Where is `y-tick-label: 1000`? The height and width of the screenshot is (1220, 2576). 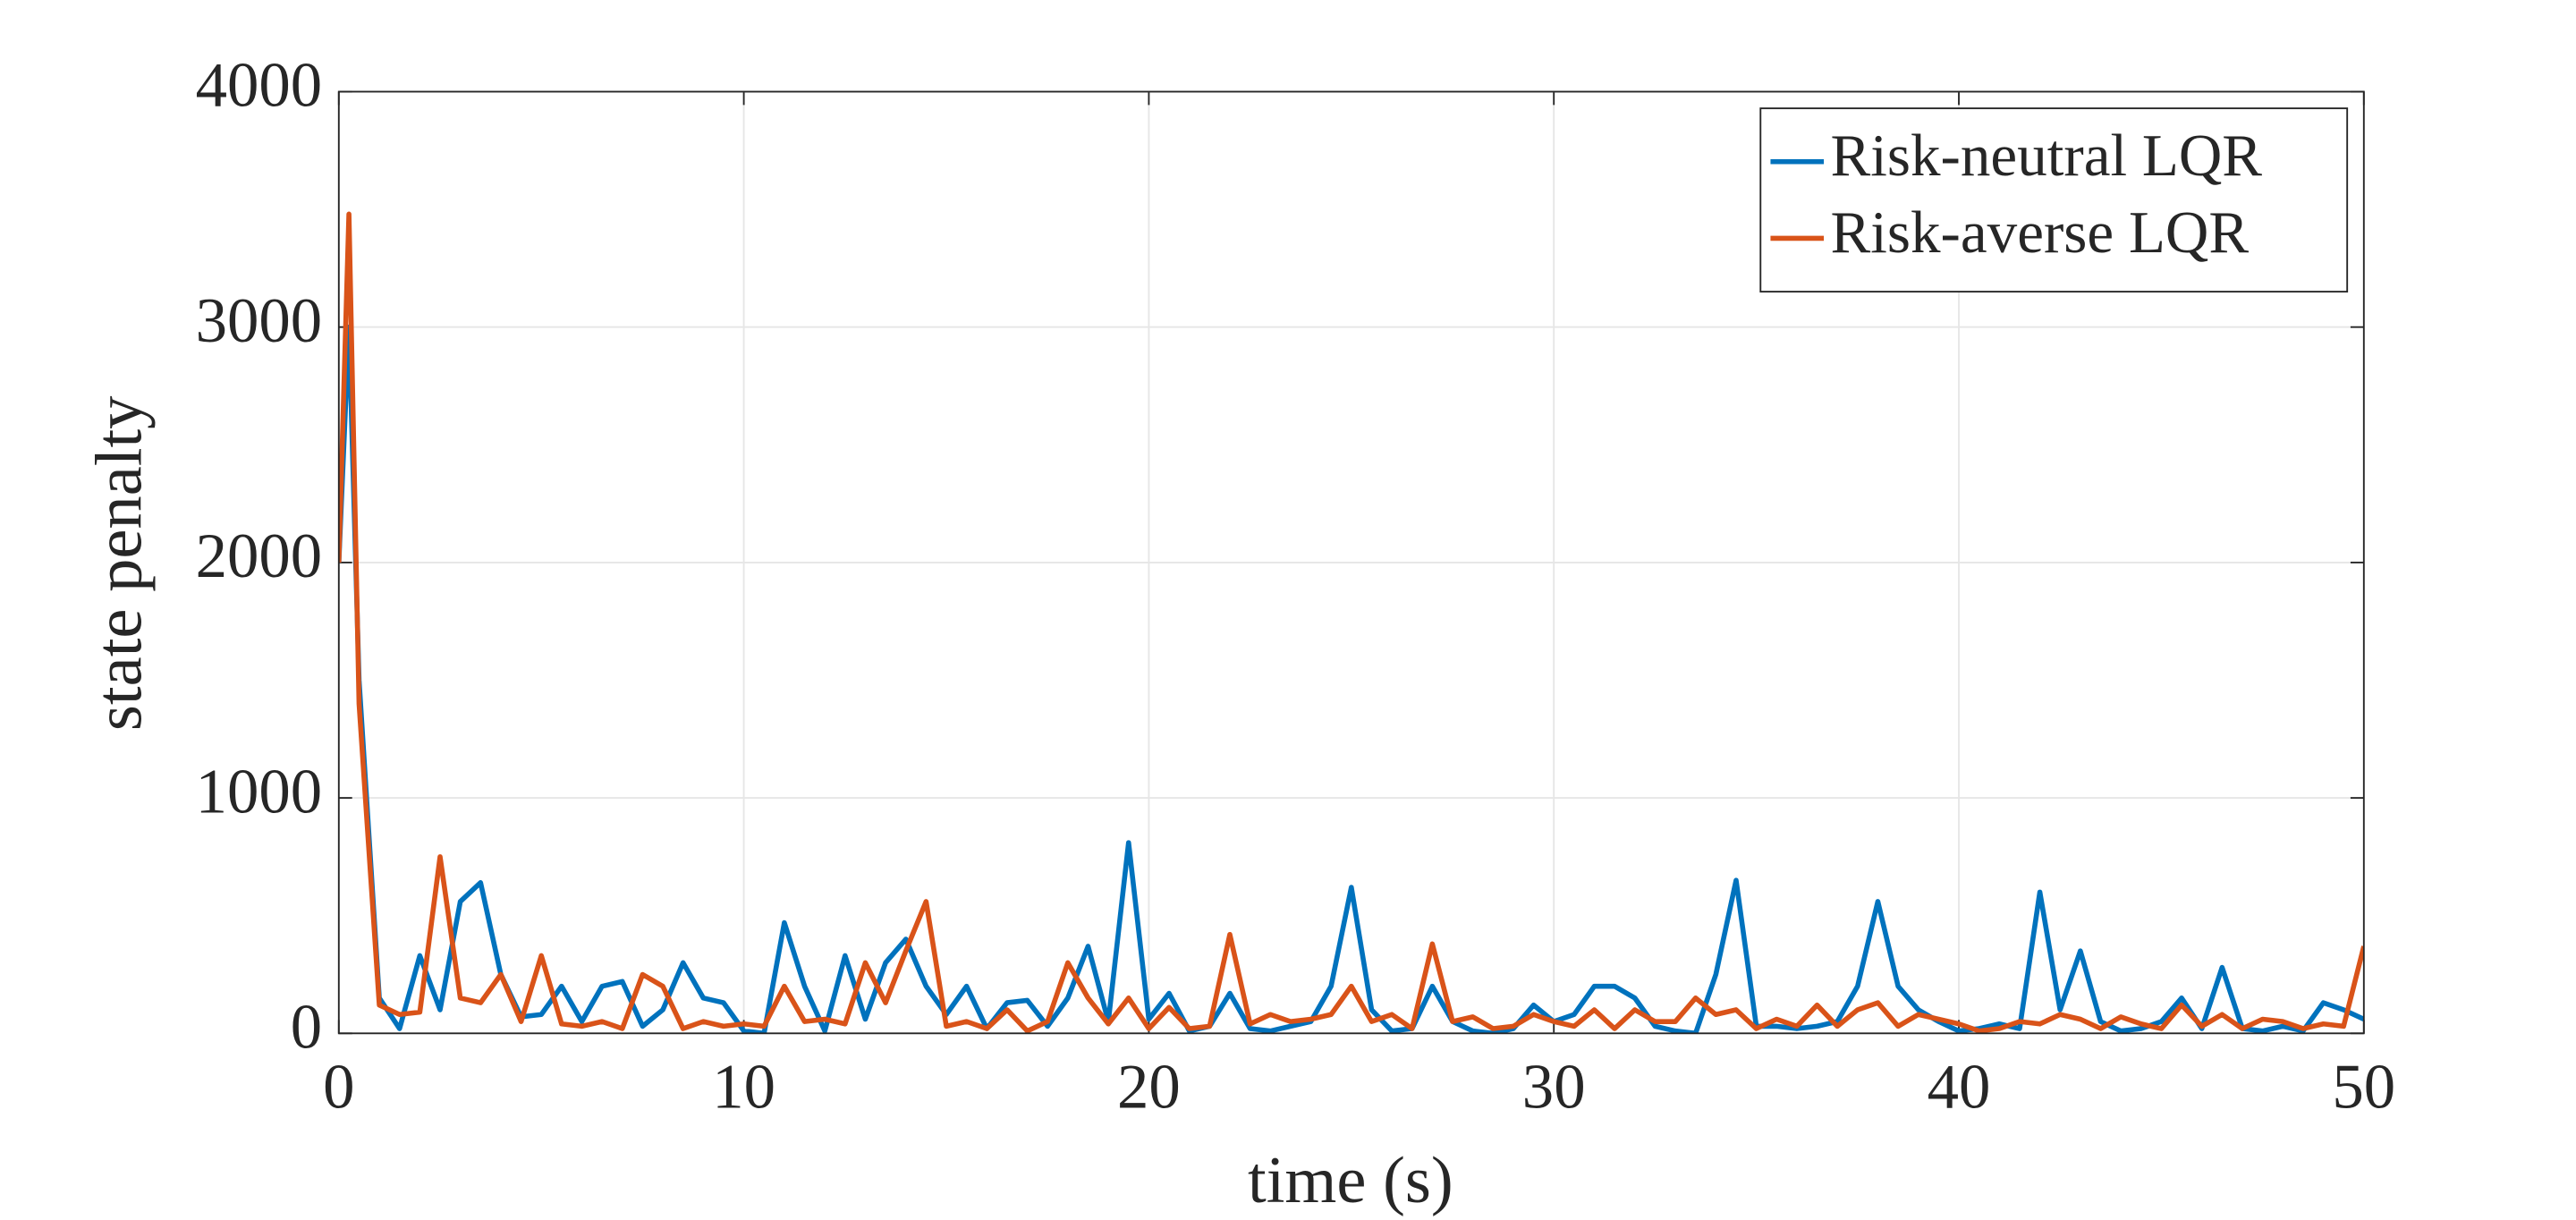
y-tick-label: 1000 is located at coordinates (259, 792).